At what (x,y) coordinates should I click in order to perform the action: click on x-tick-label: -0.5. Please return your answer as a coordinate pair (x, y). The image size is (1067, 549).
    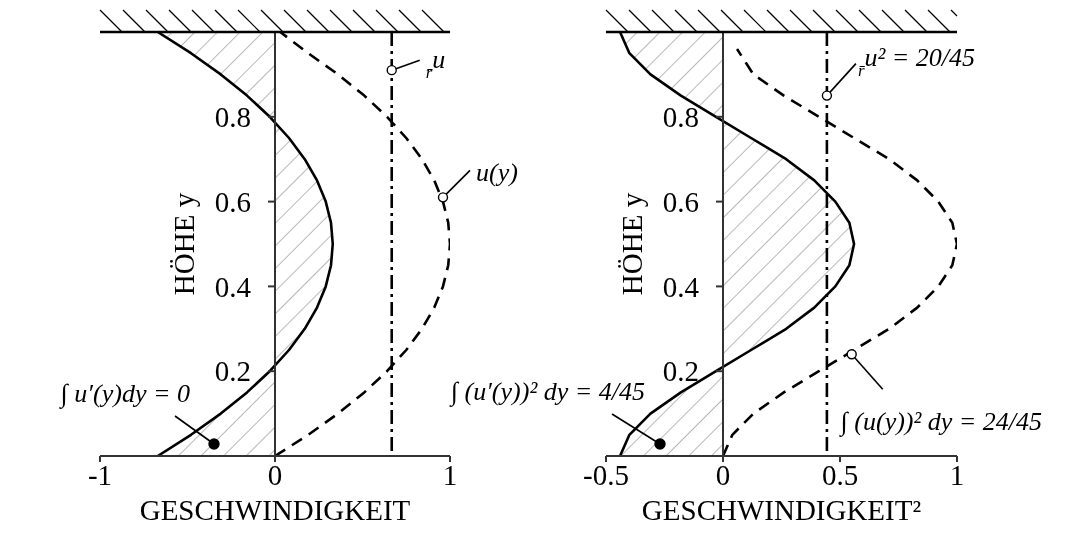
    Looking at the image, I should click on (606, 474).